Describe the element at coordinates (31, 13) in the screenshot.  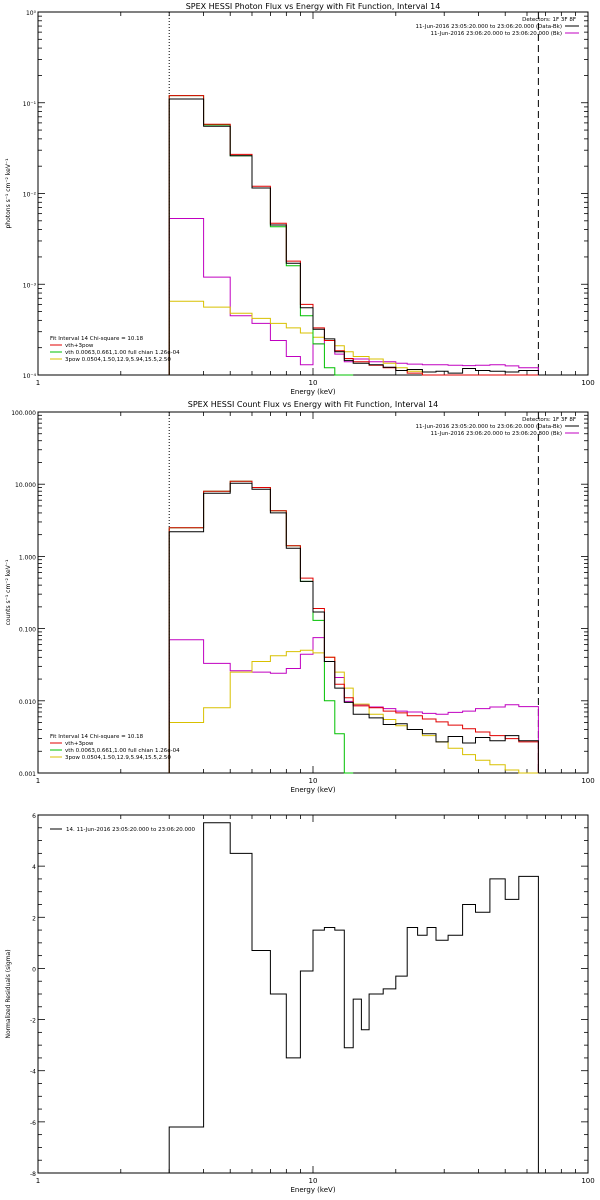
I see `y-tick-label: 10⁰` at that location.